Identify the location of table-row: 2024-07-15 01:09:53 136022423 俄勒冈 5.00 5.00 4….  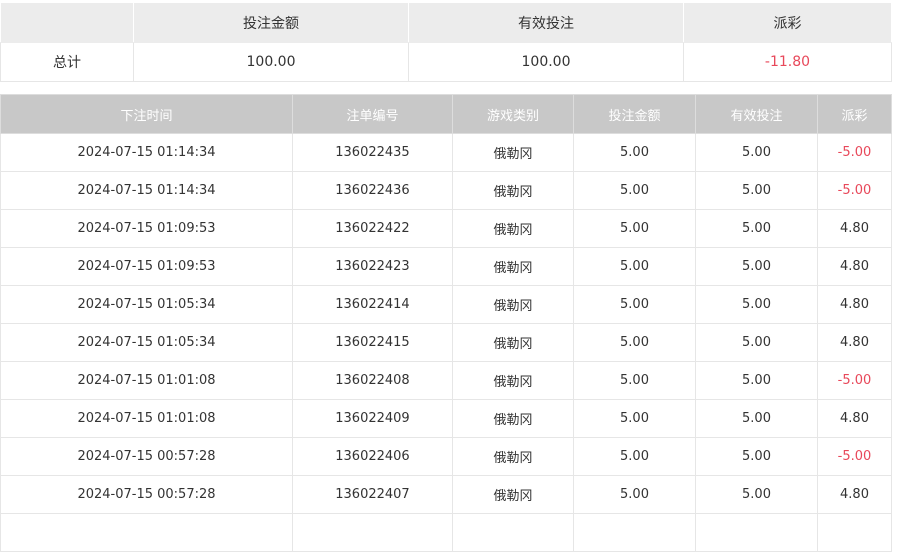
(446, 266).